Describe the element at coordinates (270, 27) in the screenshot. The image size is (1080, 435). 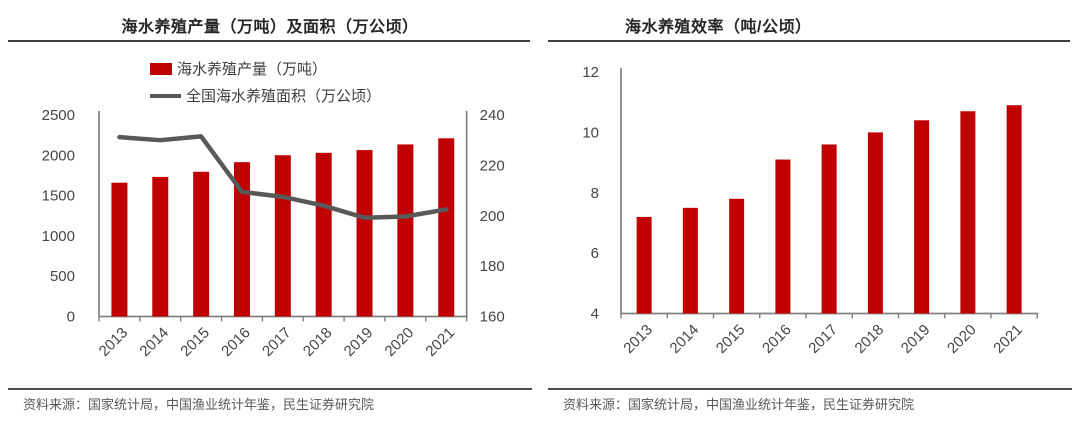
I see `chart-title-left: 海水养殖产量（万吨）及面积（万公顷）` at that location.